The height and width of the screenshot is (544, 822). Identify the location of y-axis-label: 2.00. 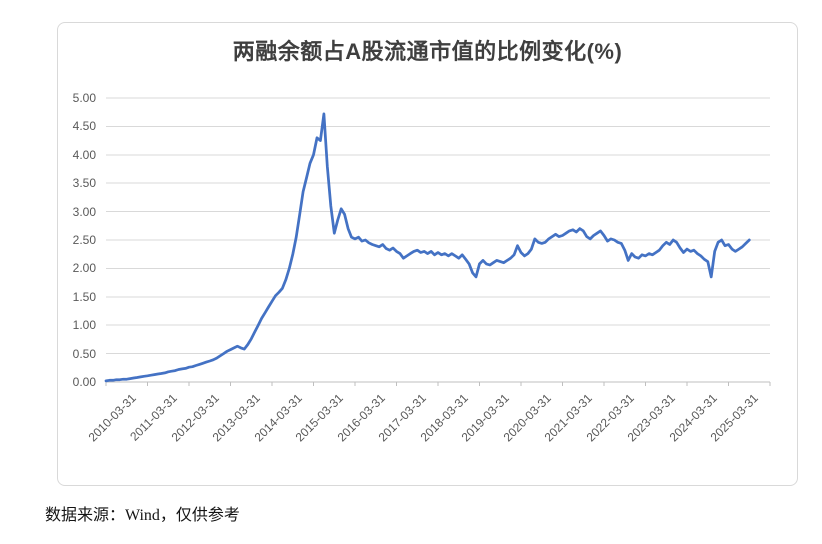
(84, 268).